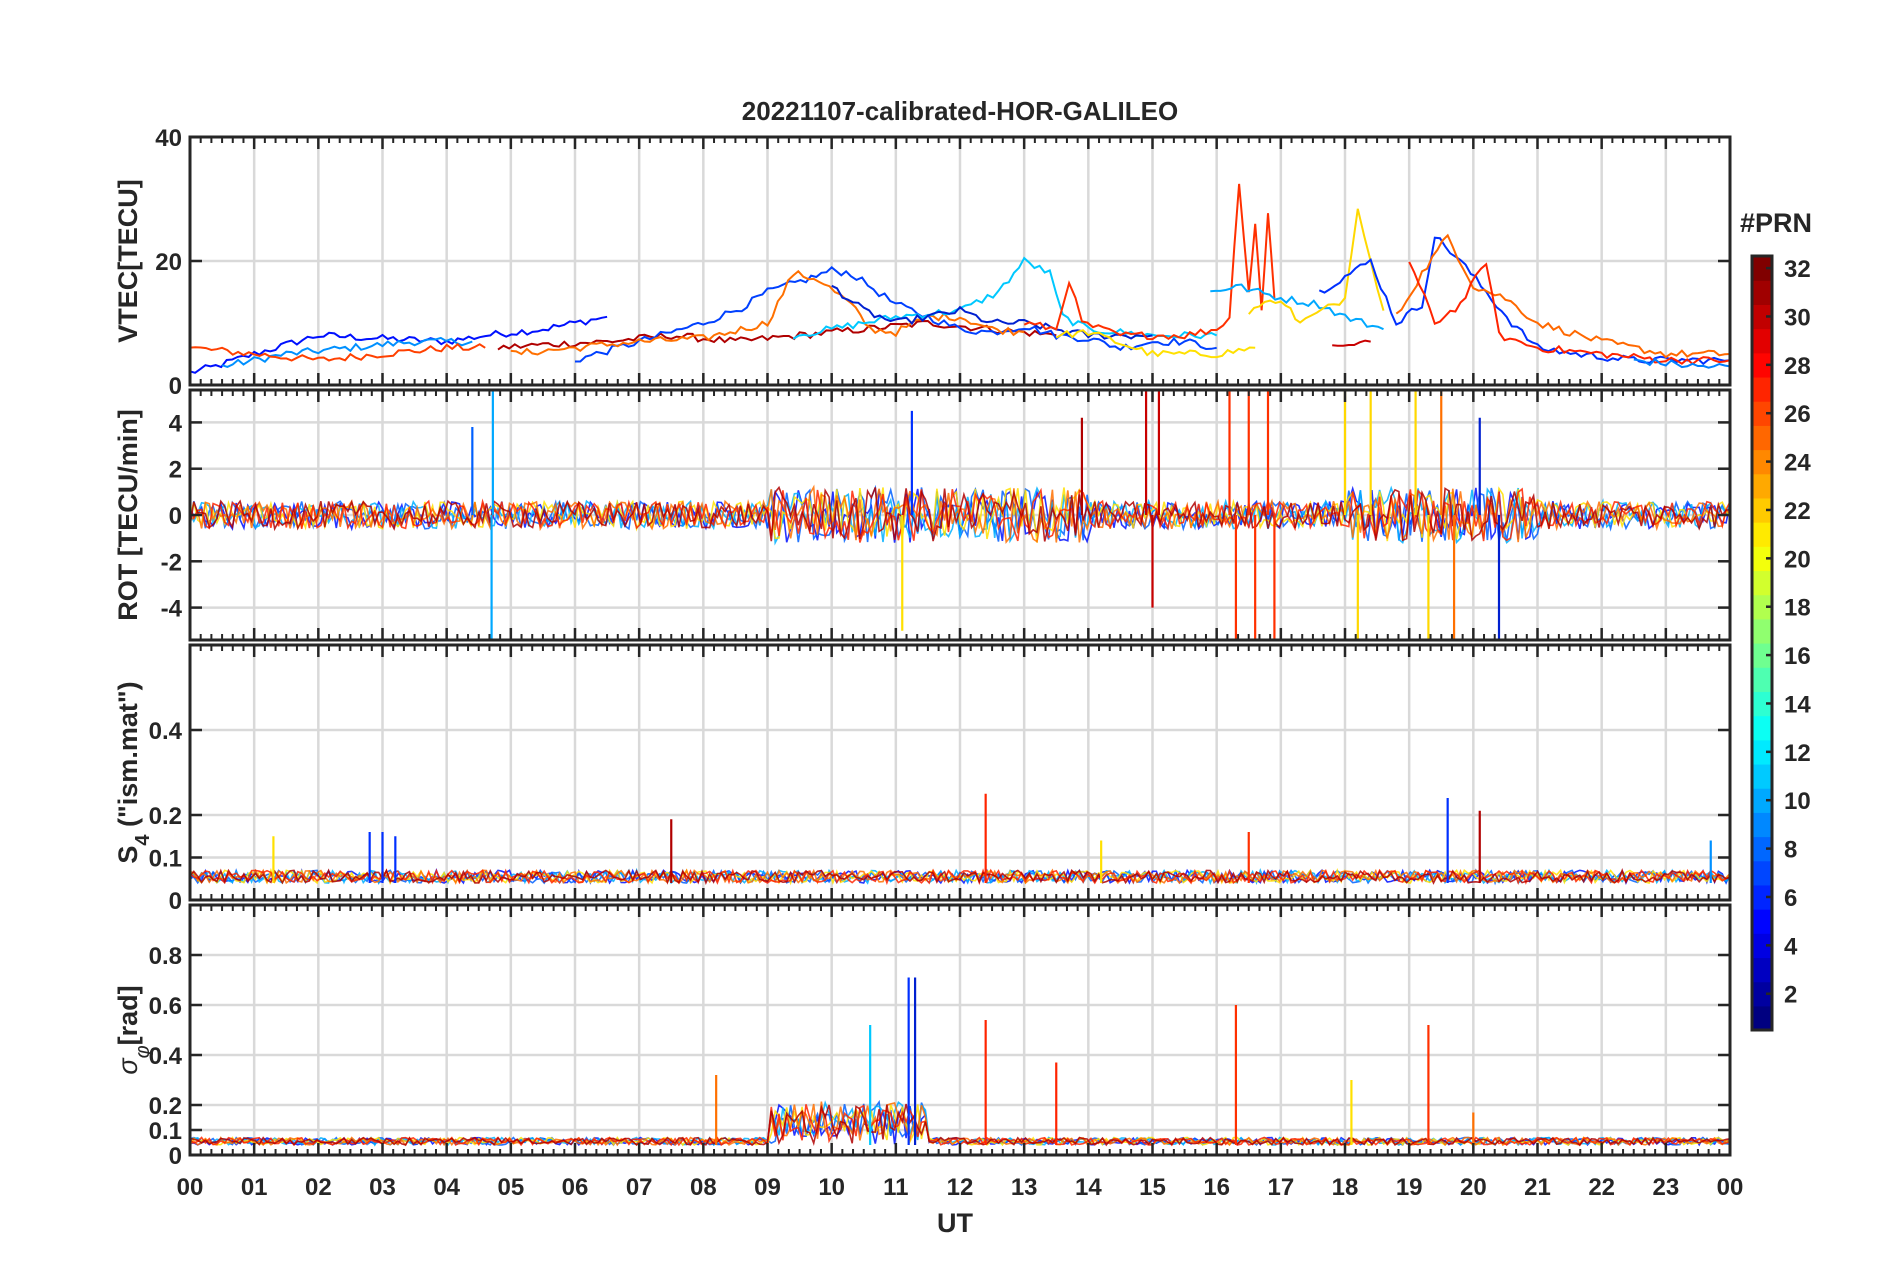 The width and height of the screenshot is (1902, 1272). I want to click on x-tick-label: 15, so click(1152, 1187).